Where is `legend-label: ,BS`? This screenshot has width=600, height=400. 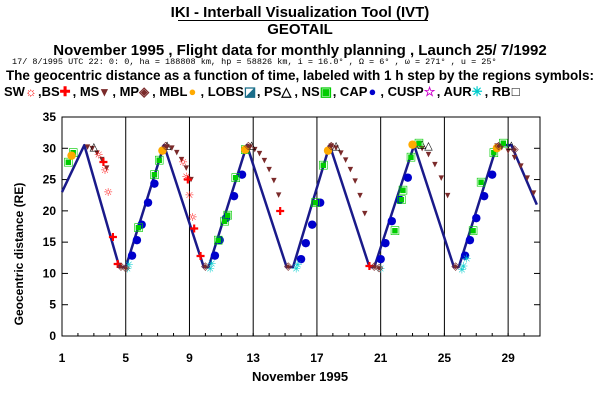
legend-label: ,BS is located at coordinates (48, 91).